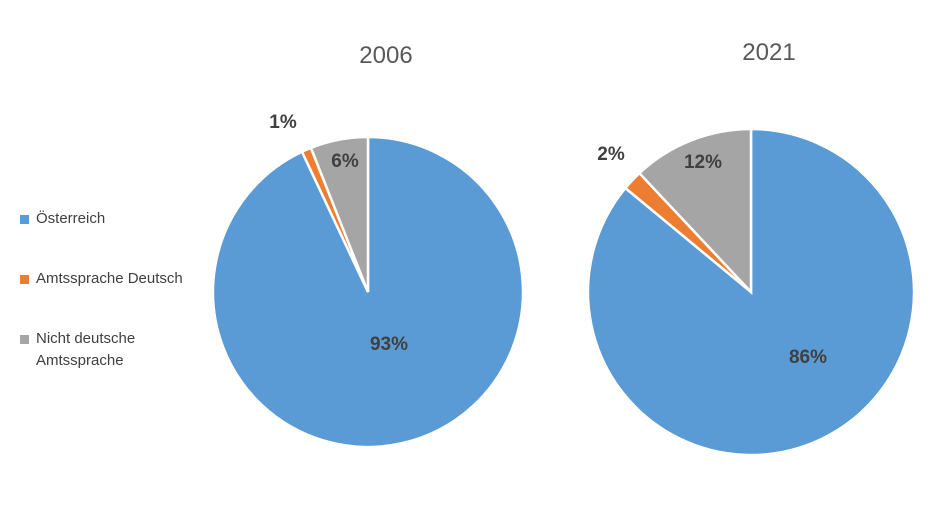 The image size is (941, 509). I want to click on legend-label-nicht-deutsche: Nicht deutsche Amtssprache, so click(86, 349).